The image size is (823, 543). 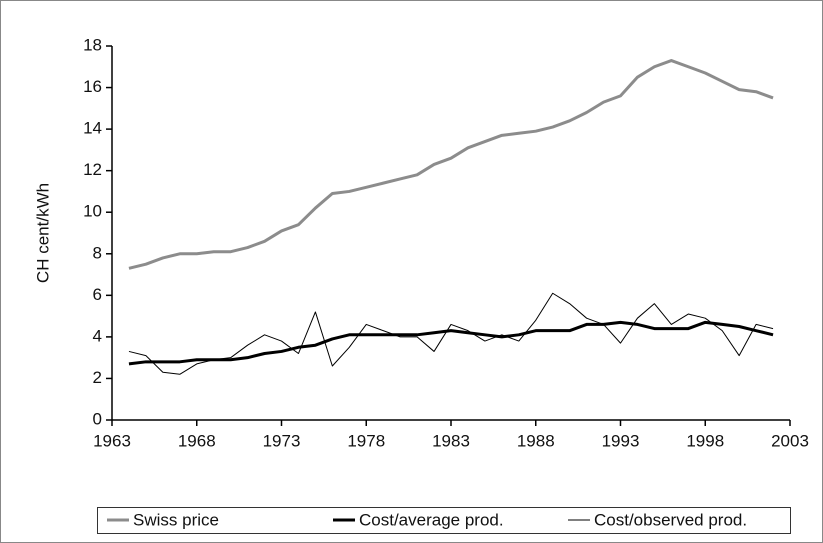 I want to click on y-tick-label: 14, so click(x=92, y=128).